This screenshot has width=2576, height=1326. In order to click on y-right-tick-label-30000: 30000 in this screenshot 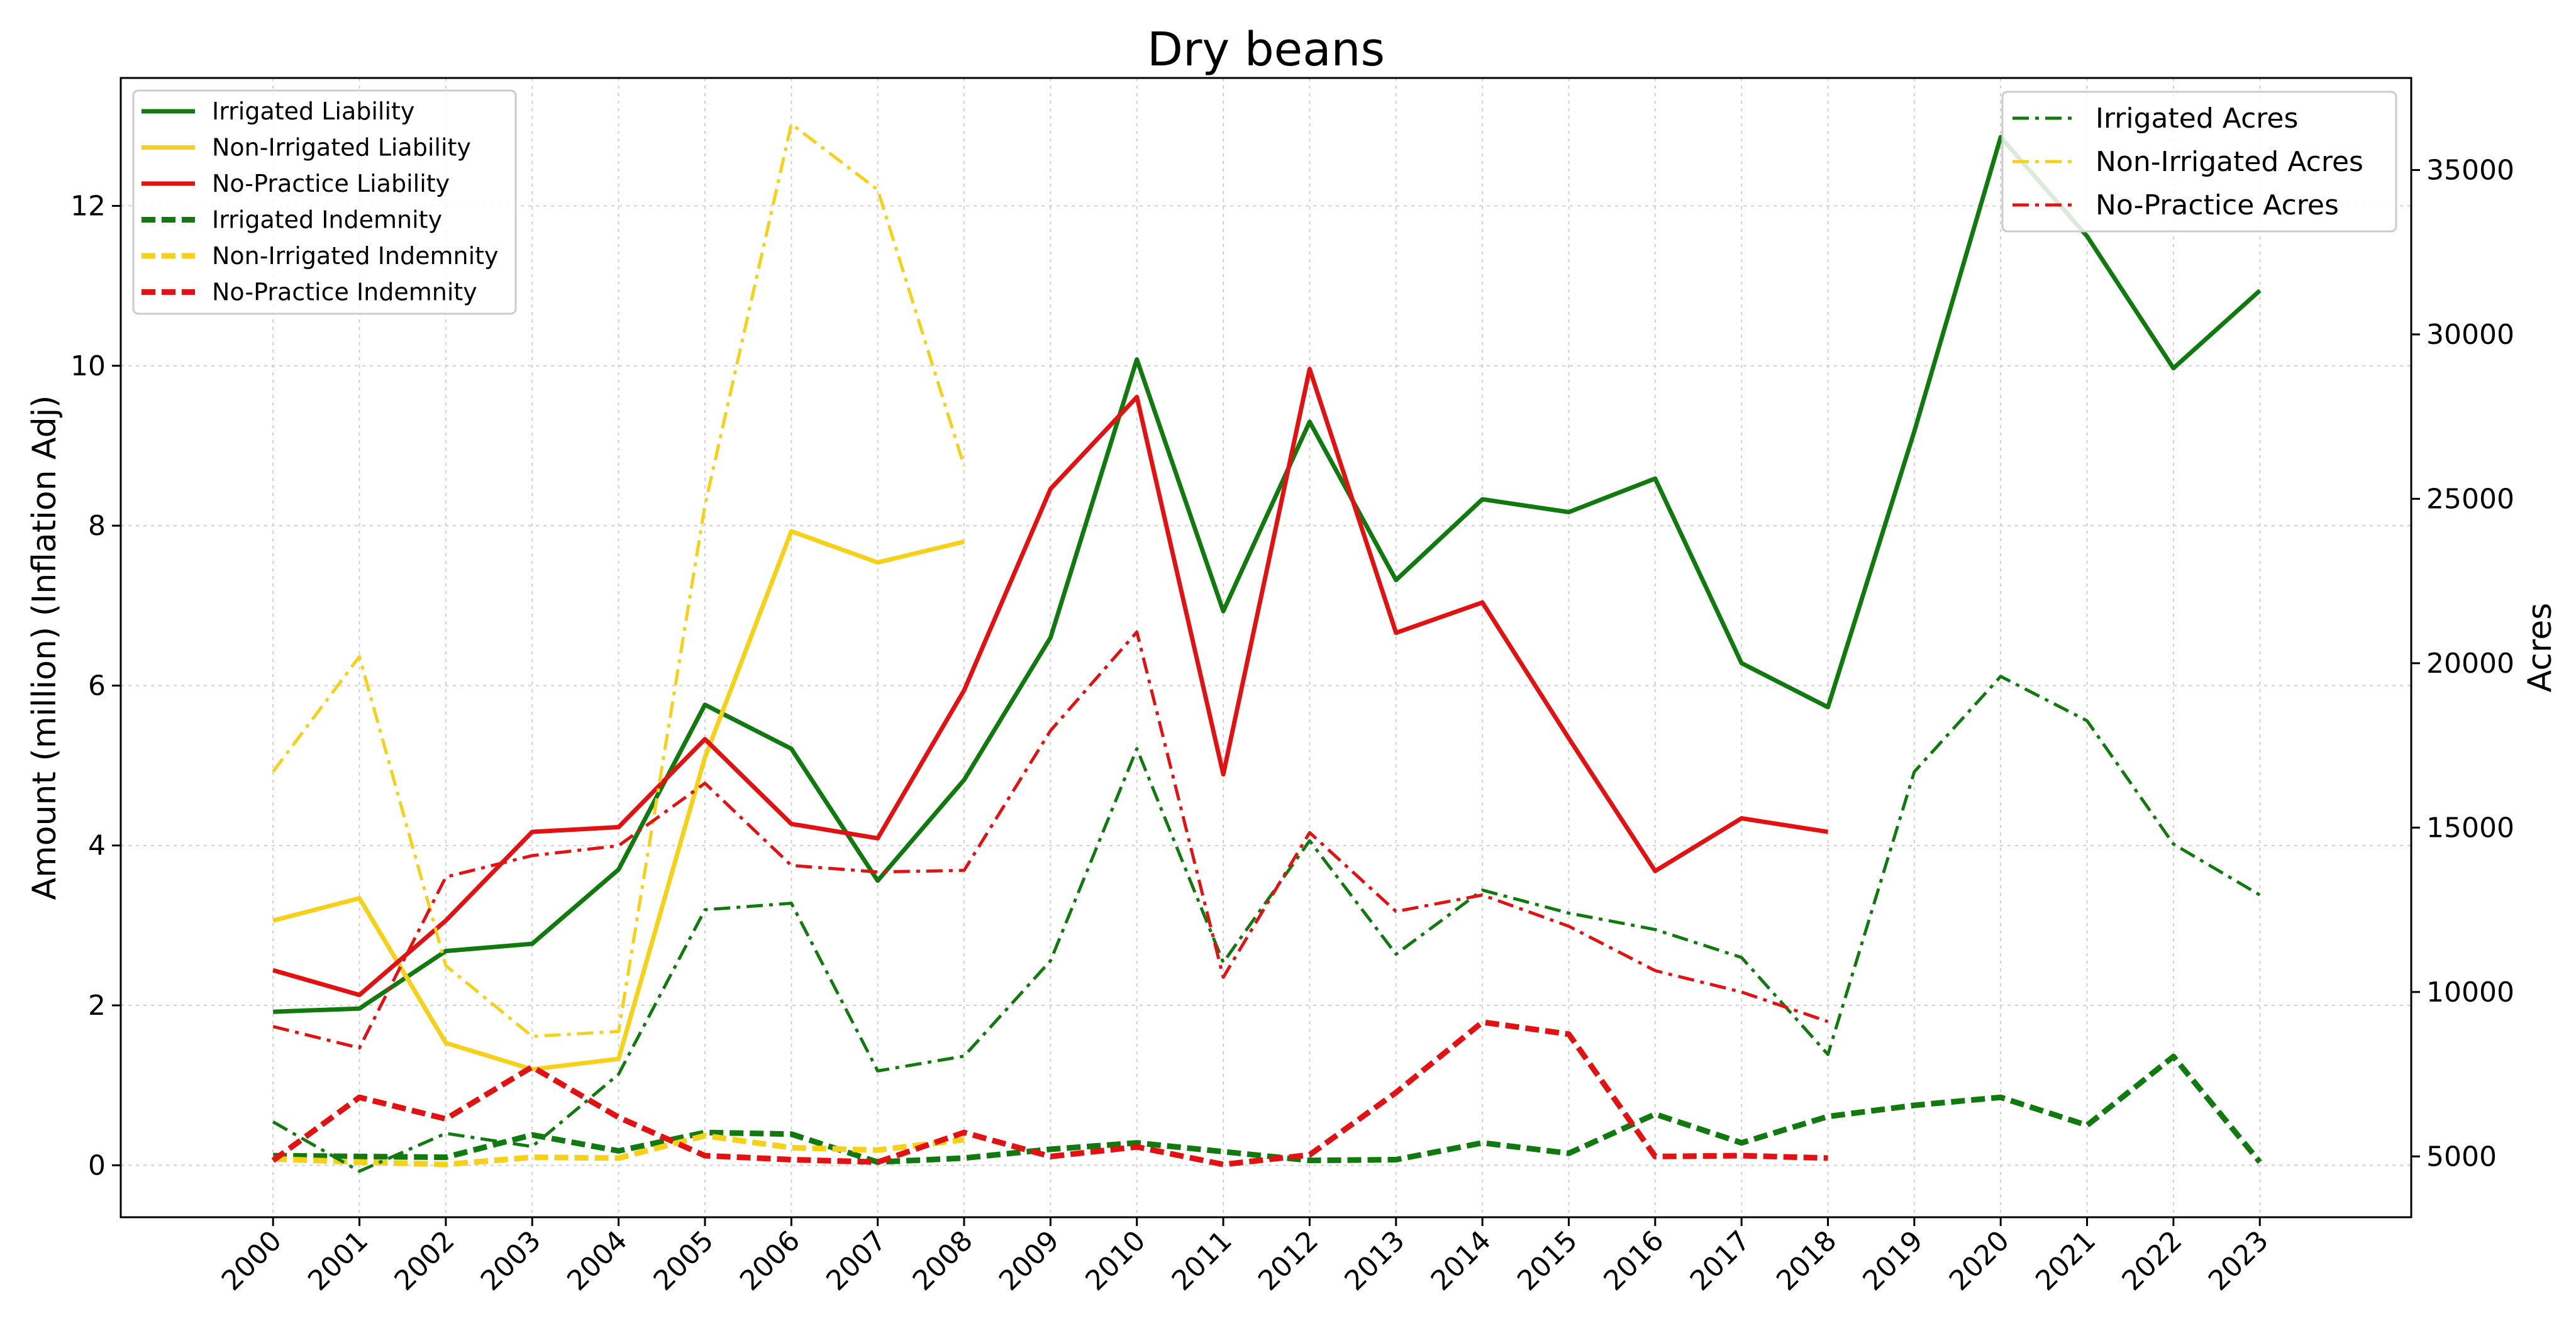, I will do `click(2470, 335)`.